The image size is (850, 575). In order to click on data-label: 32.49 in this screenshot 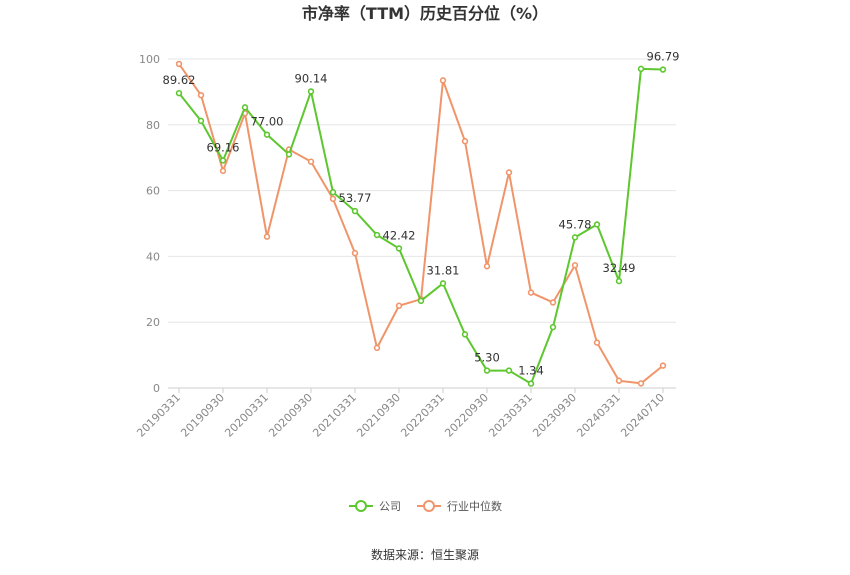, I will do `click(619, 268)`.